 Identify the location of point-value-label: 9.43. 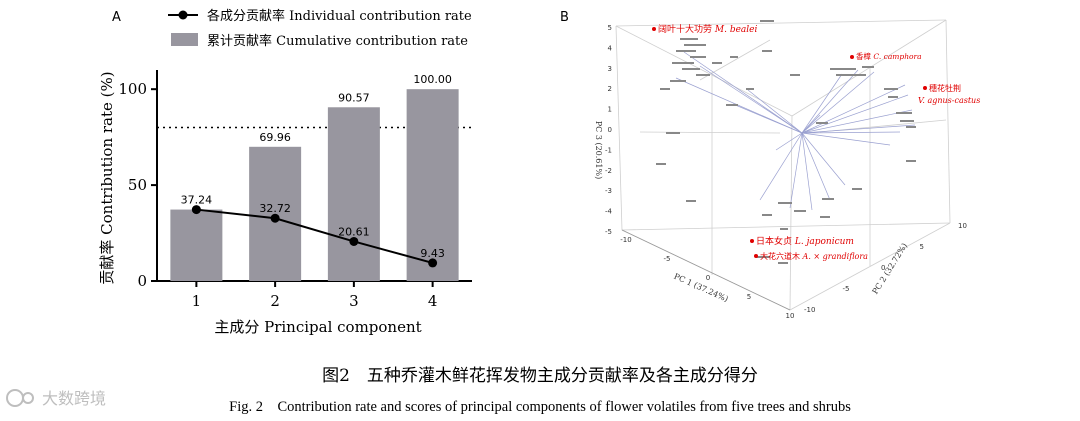
(432, 253).